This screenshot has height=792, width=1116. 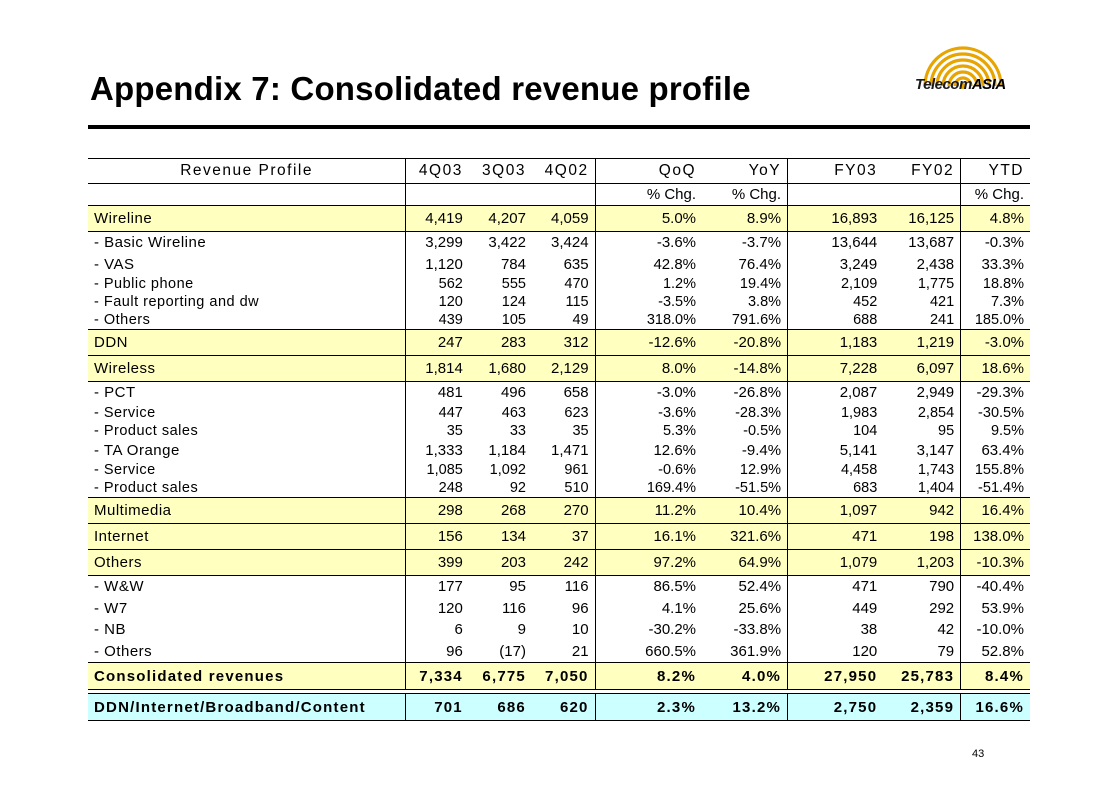 I want to click on row-label: - PCT, so click(x=247, y=392).